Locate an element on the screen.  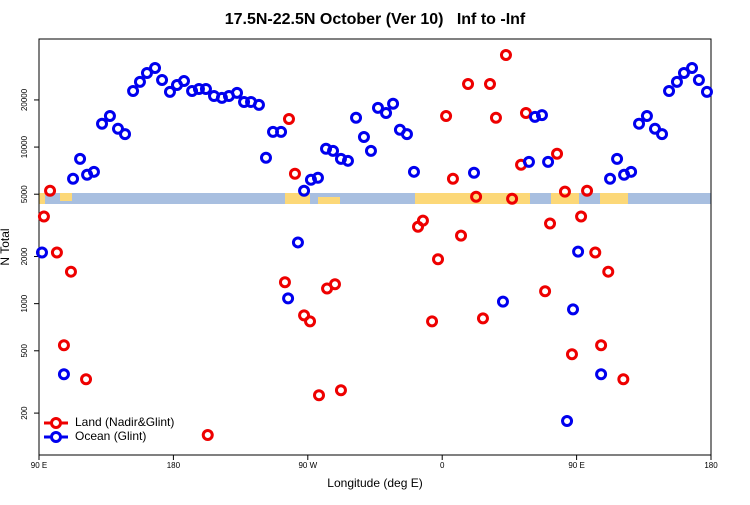
map-strip is located at coordinates (375, 198).